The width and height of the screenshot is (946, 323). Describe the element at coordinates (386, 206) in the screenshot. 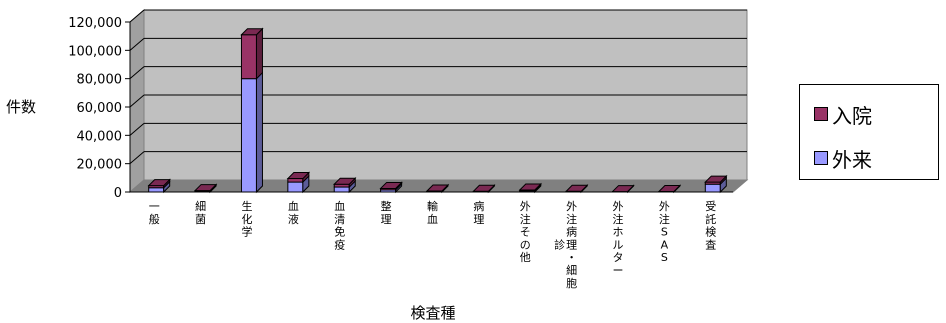

I see `x-category-char: 整` at that location.